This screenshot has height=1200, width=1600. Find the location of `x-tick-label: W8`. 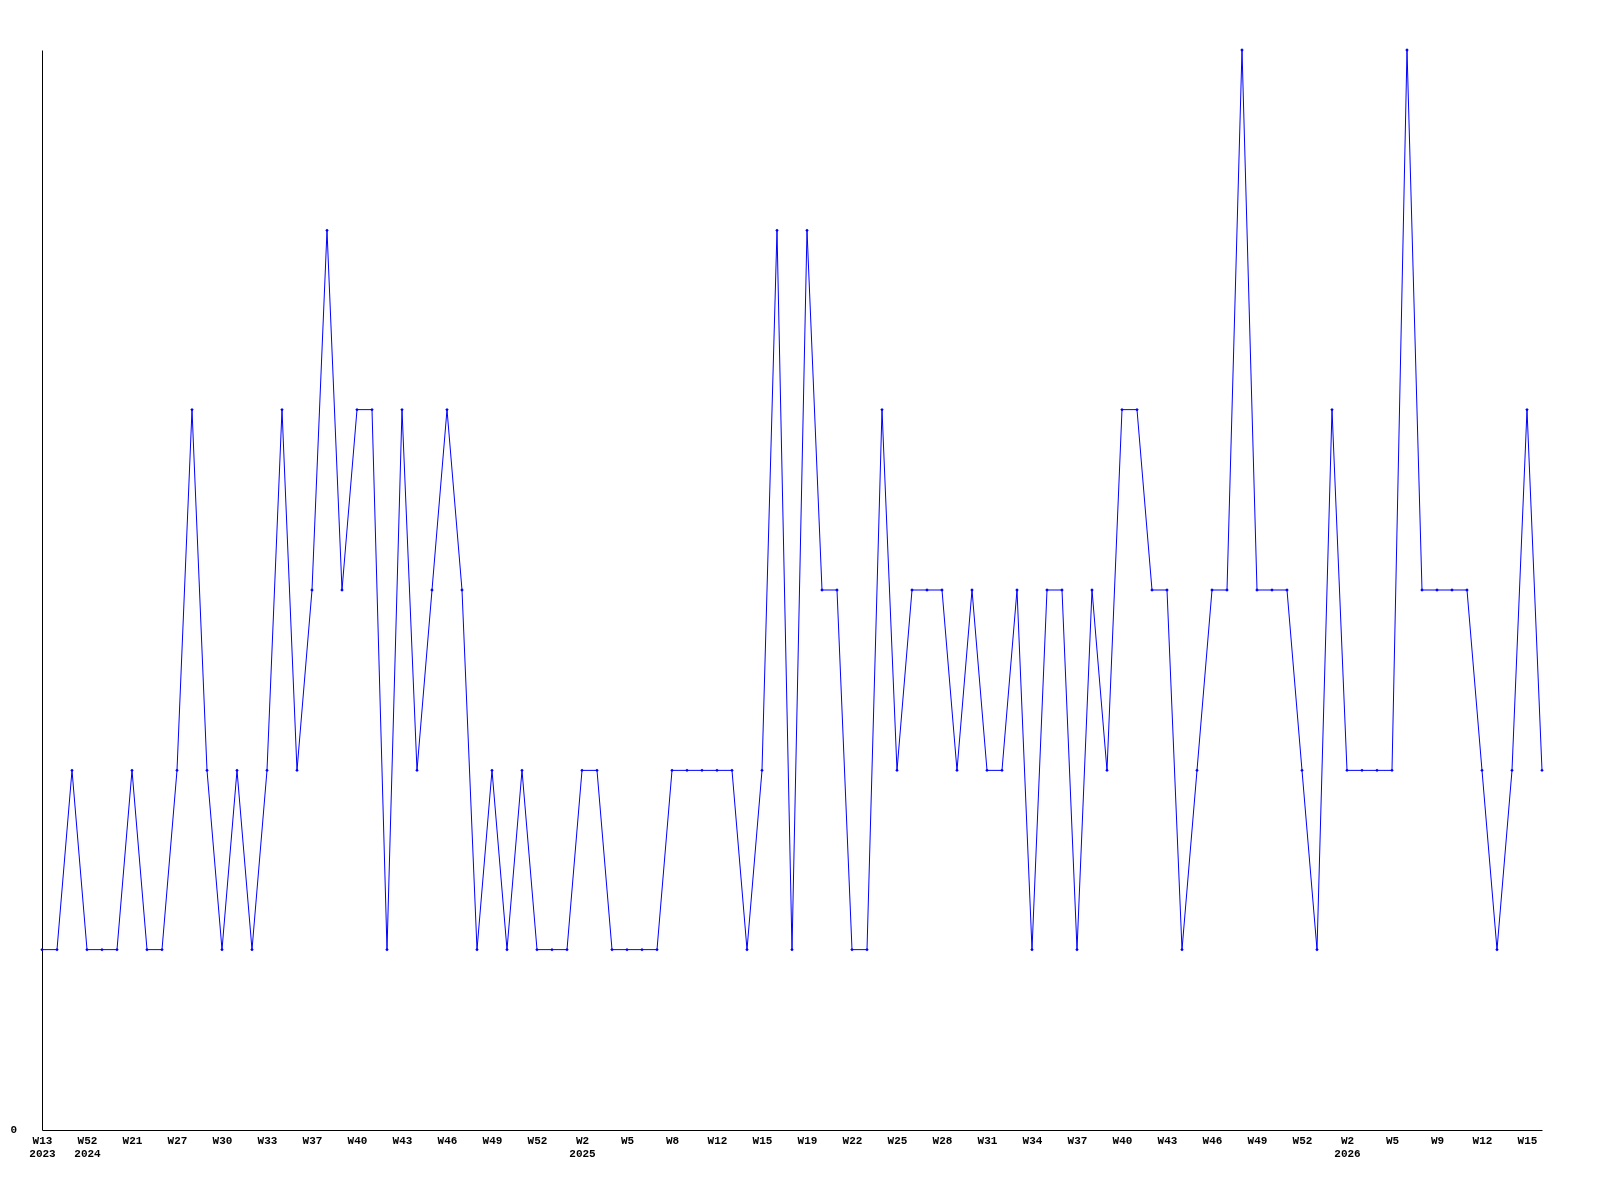

x-tick-label: W8 is located at coordinates (672, 1140).